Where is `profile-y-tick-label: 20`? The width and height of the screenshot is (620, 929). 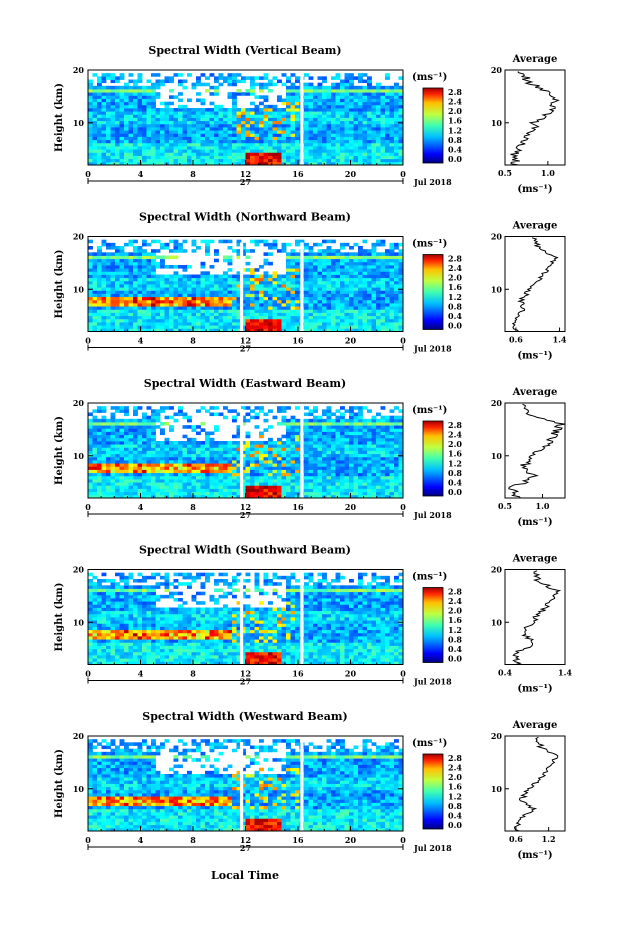
profile-y-tick-label: 20 is located at coordinates (497, 237).